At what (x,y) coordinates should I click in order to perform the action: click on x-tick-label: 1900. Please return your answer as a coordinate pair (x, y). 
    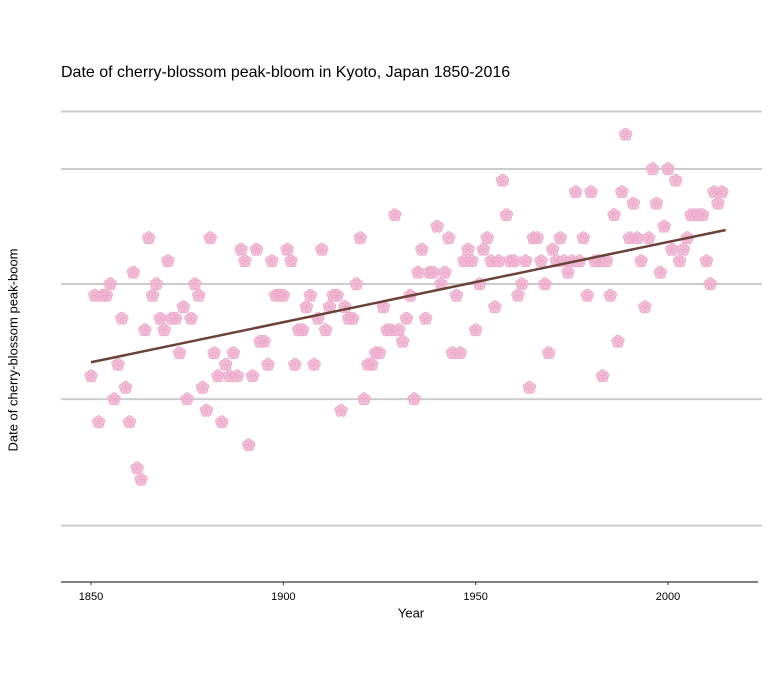
    Looking at the image, I should click on (283, 597).